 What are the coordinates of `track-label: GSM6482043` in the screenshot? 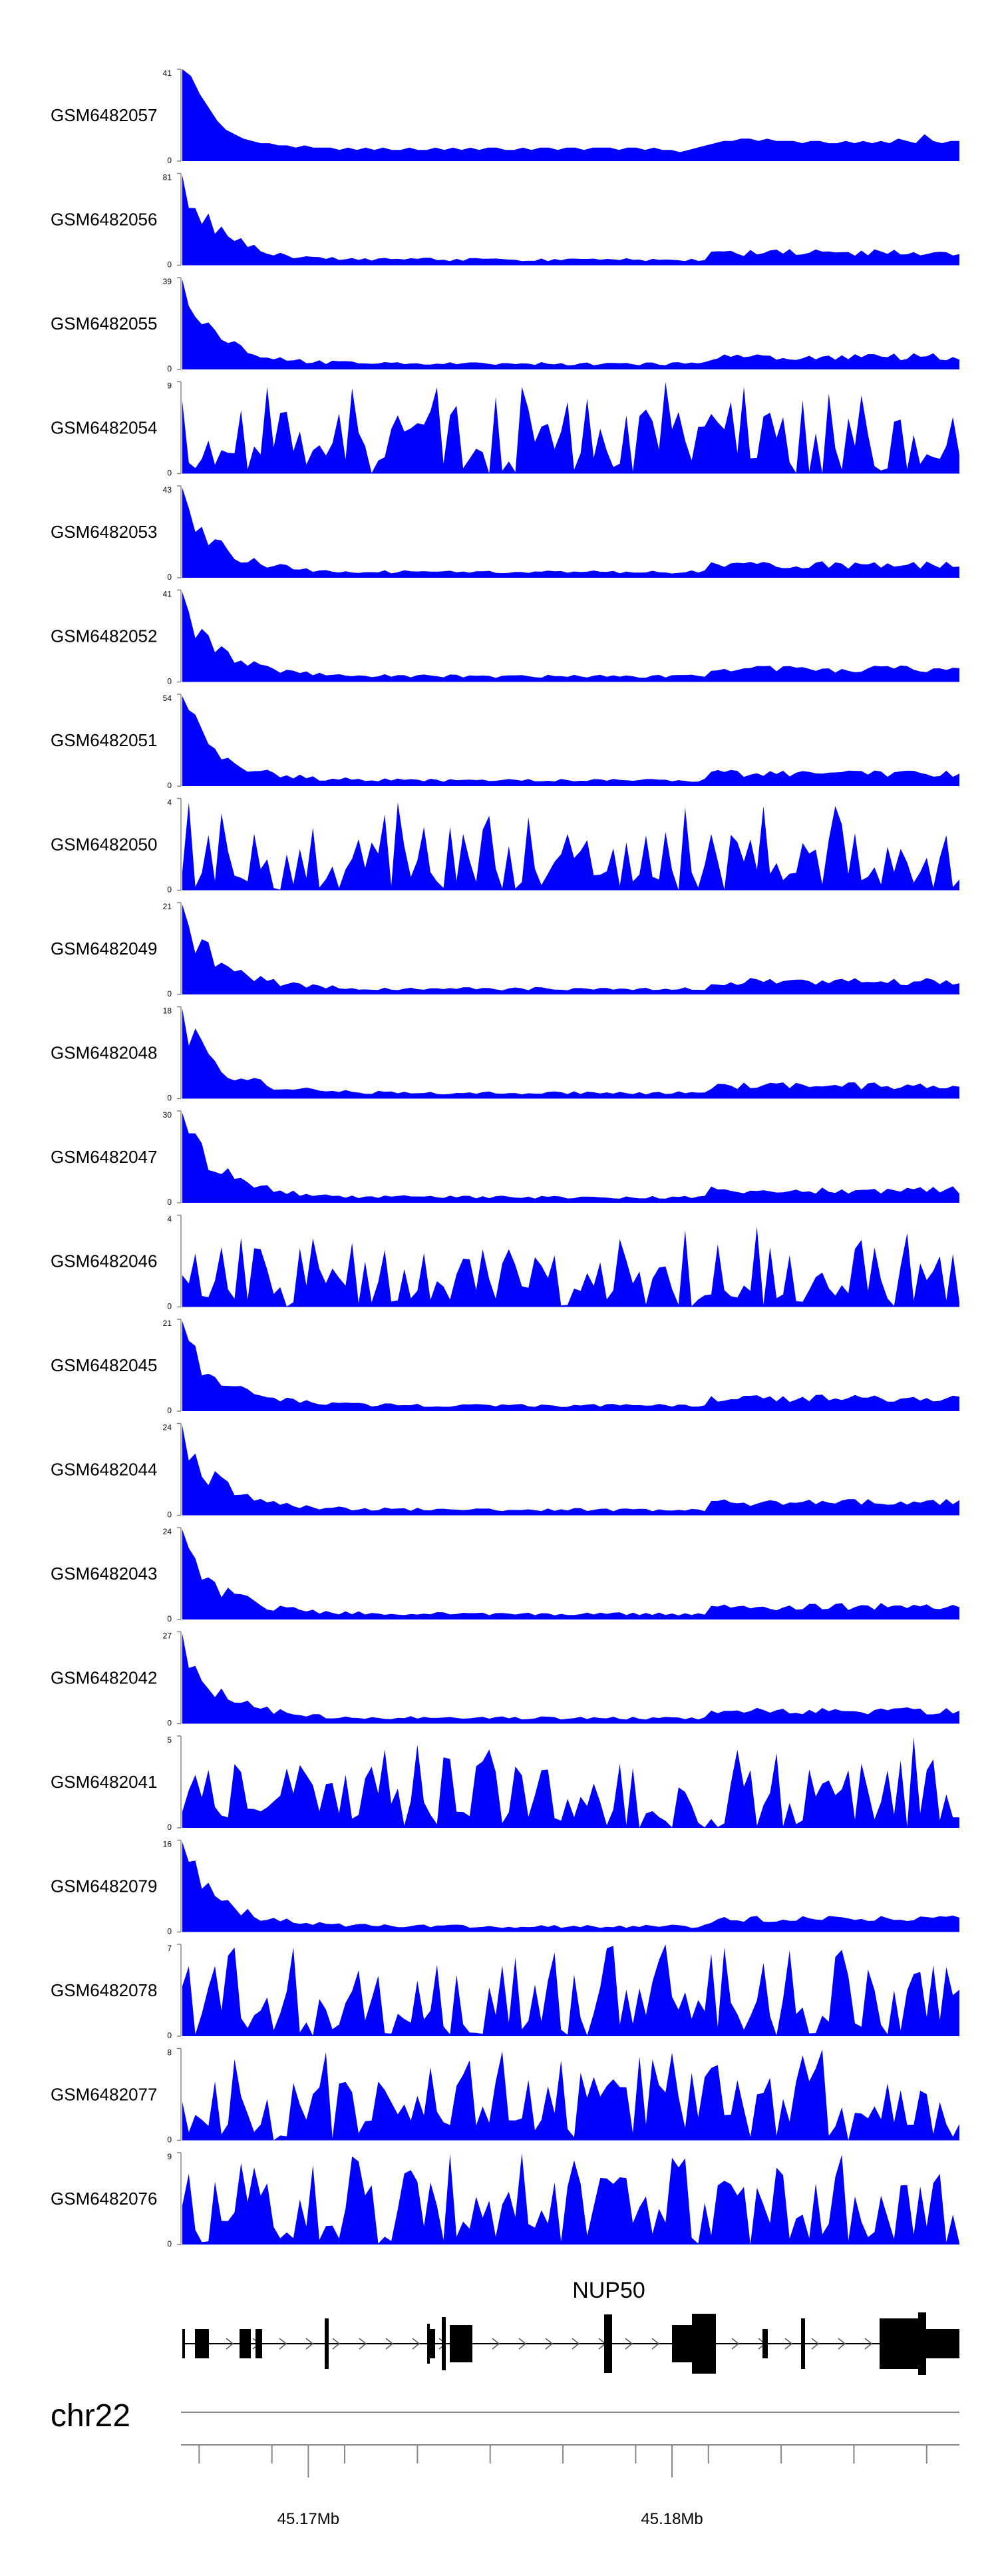 It's located at (104, 1574).